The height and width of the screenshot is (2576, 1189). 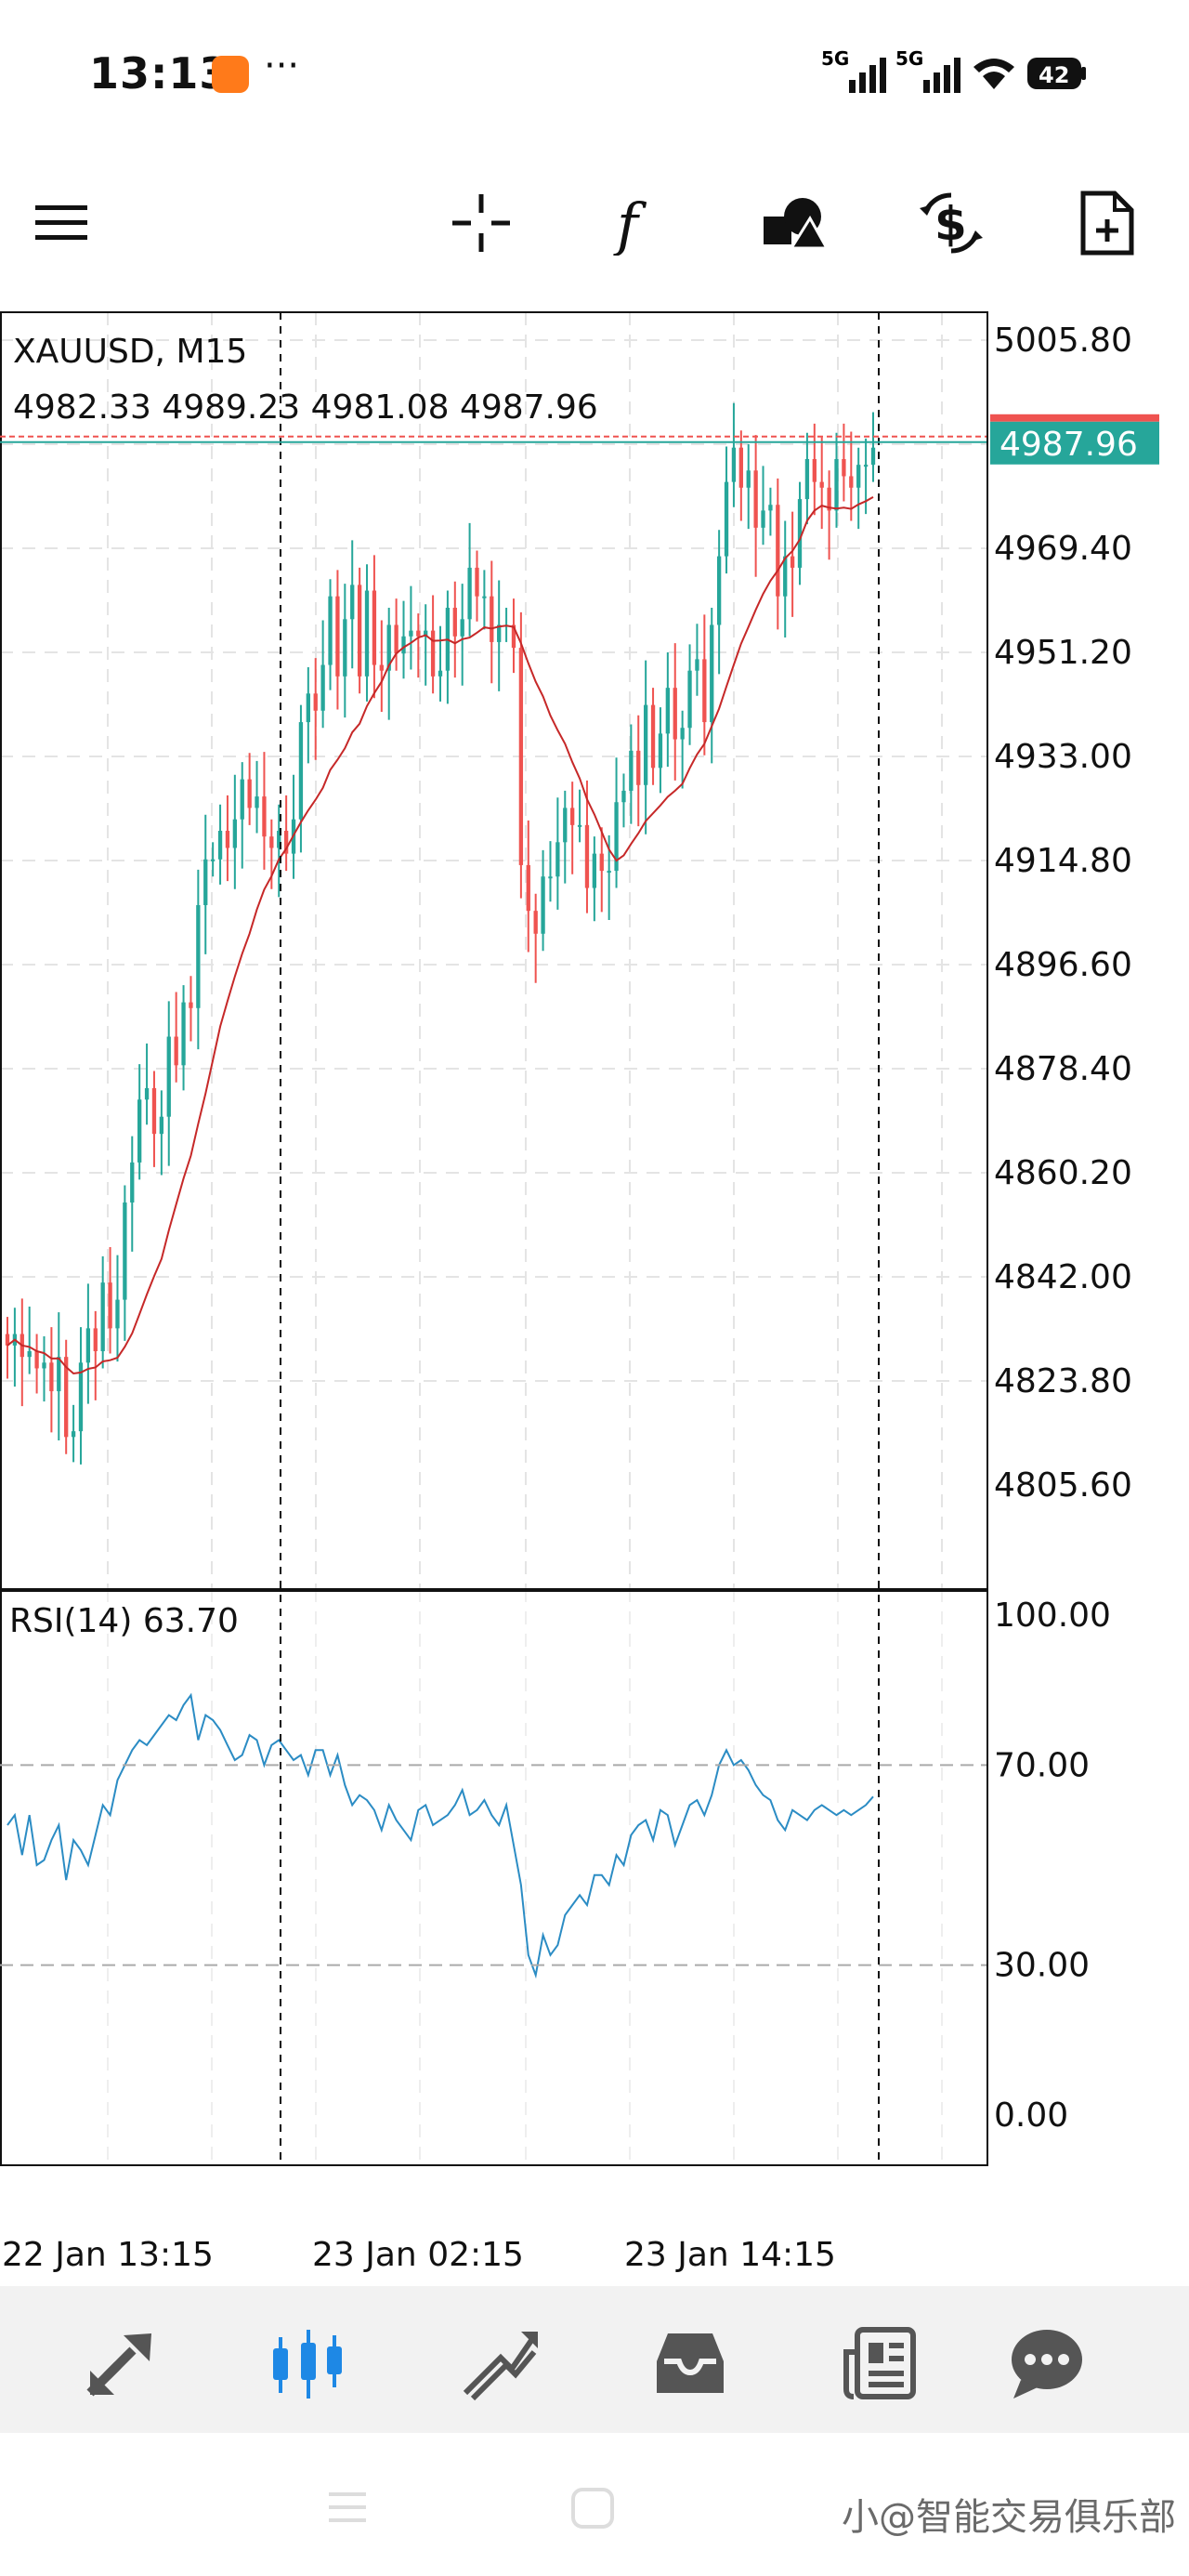 What do you see at coordinates (481, 223) in the screenshot?
I see `crosshair-icon` at bounding box center [481, 223].